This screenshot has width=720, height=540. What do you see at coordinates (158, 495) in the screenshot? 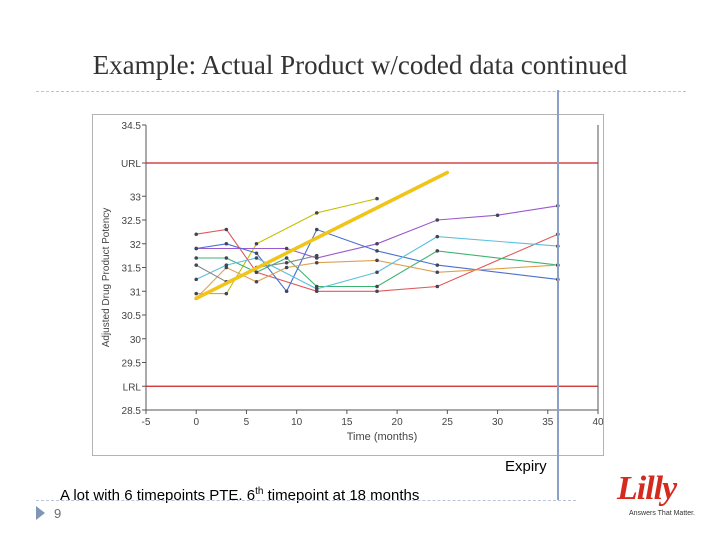
I see `caption-text-start: A lot with 6 timepoints PTE. 6` at bounding box center [158, 495].